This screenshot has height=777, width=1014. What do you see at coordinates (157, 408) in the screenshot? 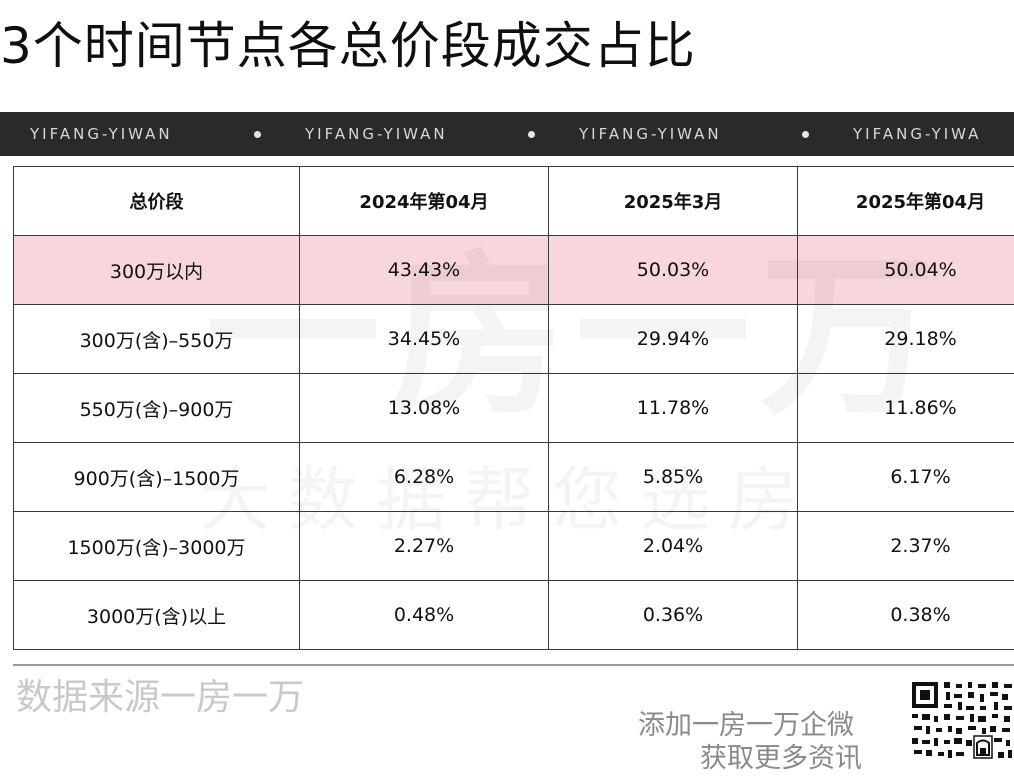
I see `price-band-cell: 550万(含)–900万` at bounding box center [157, 408].